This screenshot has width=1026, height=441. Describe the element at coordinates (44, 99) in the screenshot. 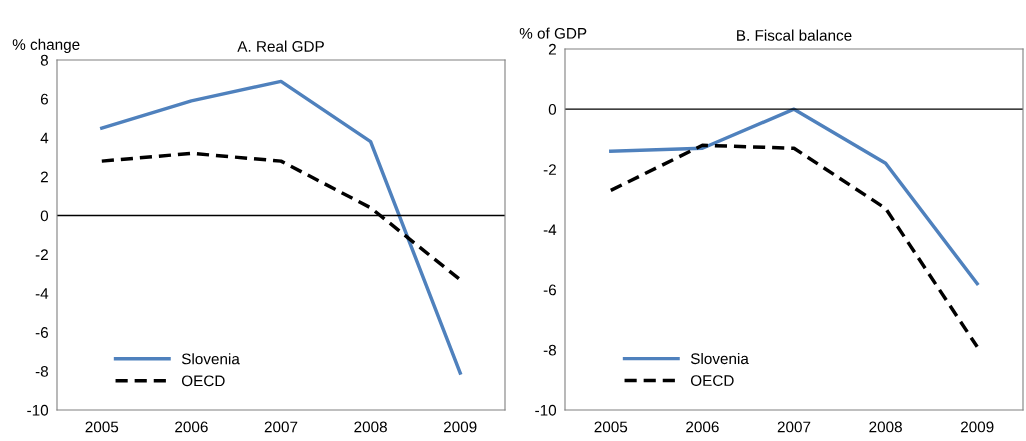

I see `y-tick-label: 6` at that location.